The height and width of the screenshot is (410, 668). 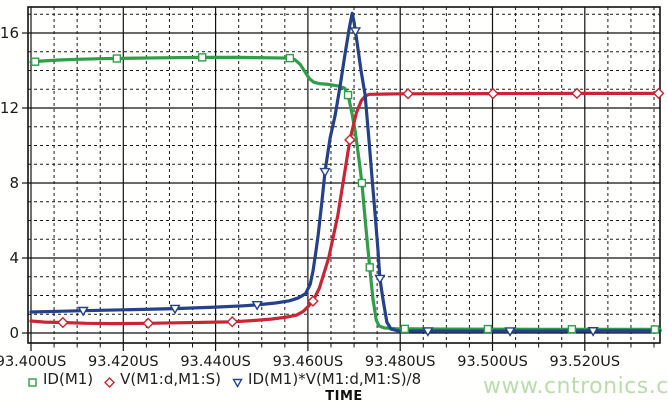 What do you see at coordinates (9, 108) in the screenshot?
I see `y-tick-label: 12` at bounding box center [9, 108].